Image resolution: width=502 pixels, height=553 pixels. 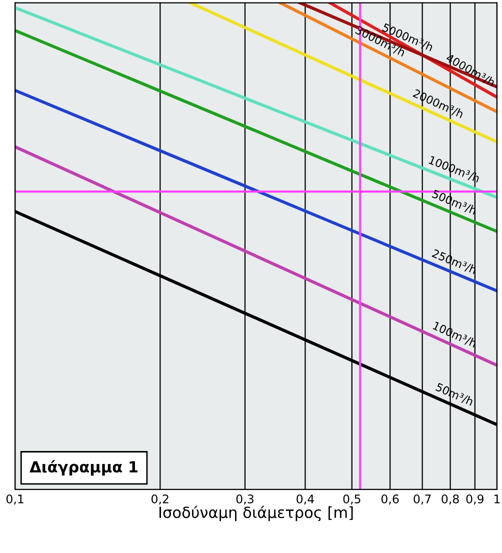 What do you see at coordinates (160, 499) in the screenshot?
I see `x-tick-label: 0,2` at bounding box center [160, 499].